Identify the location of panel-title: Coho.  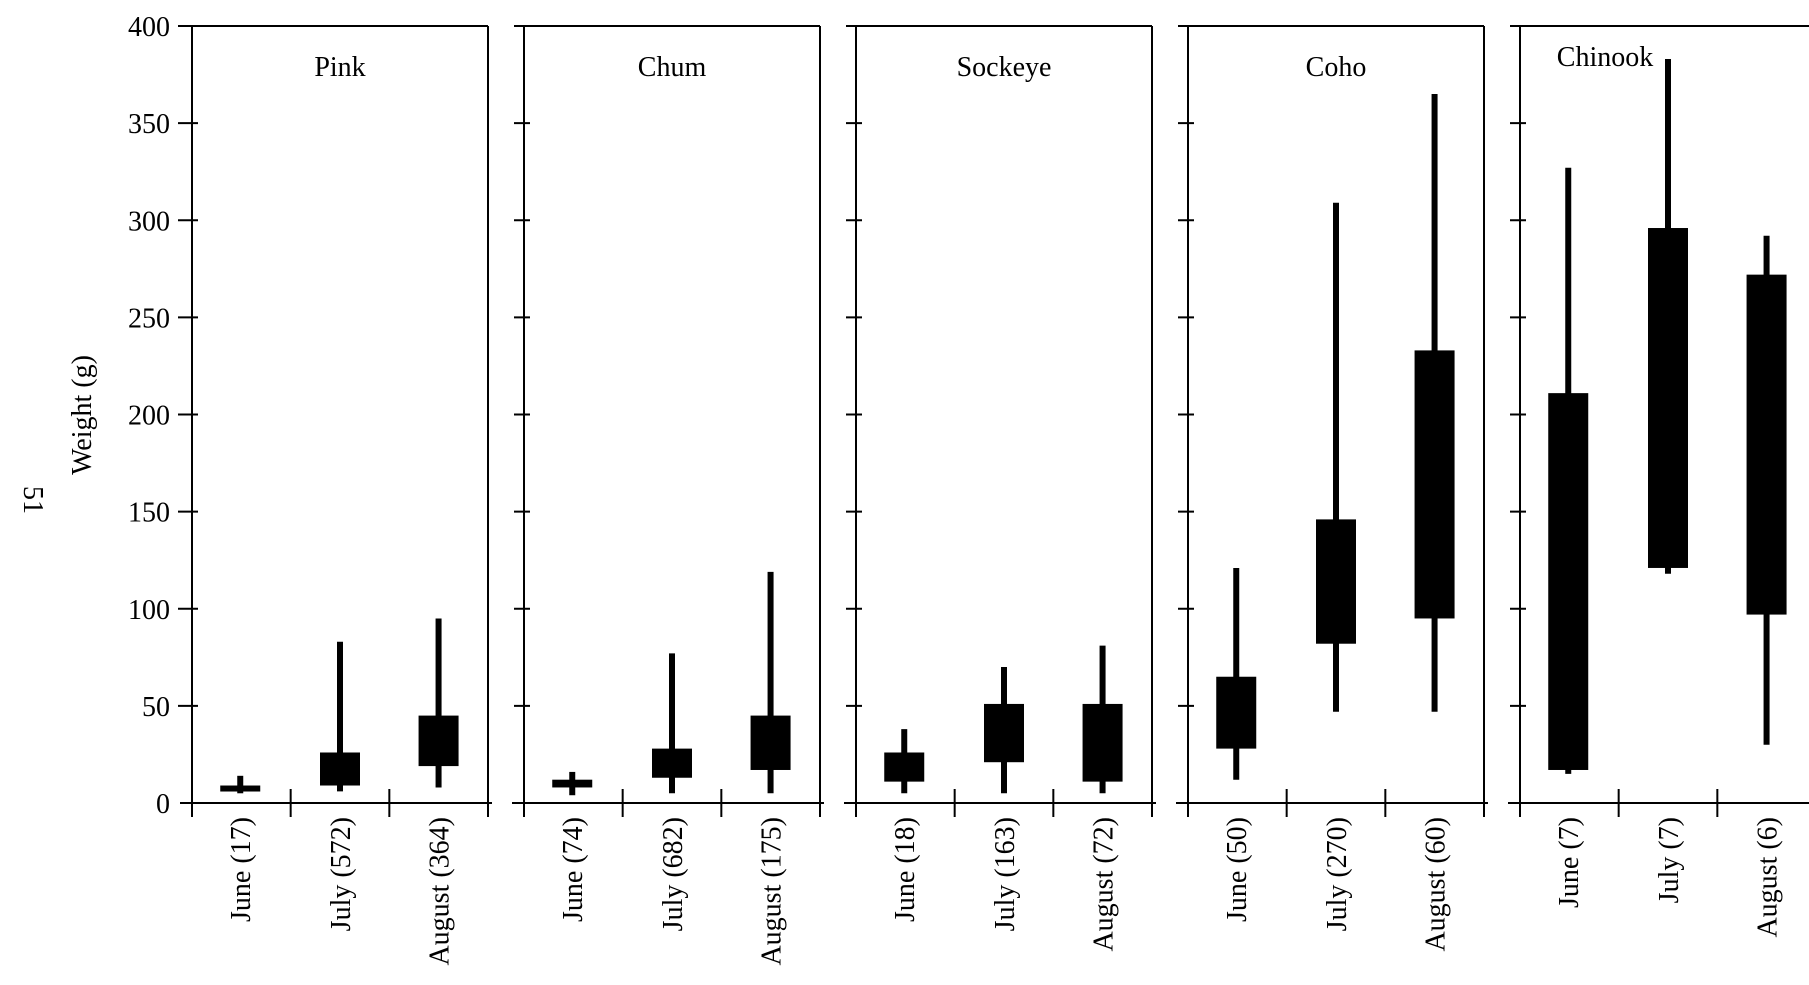
(1336, 67).